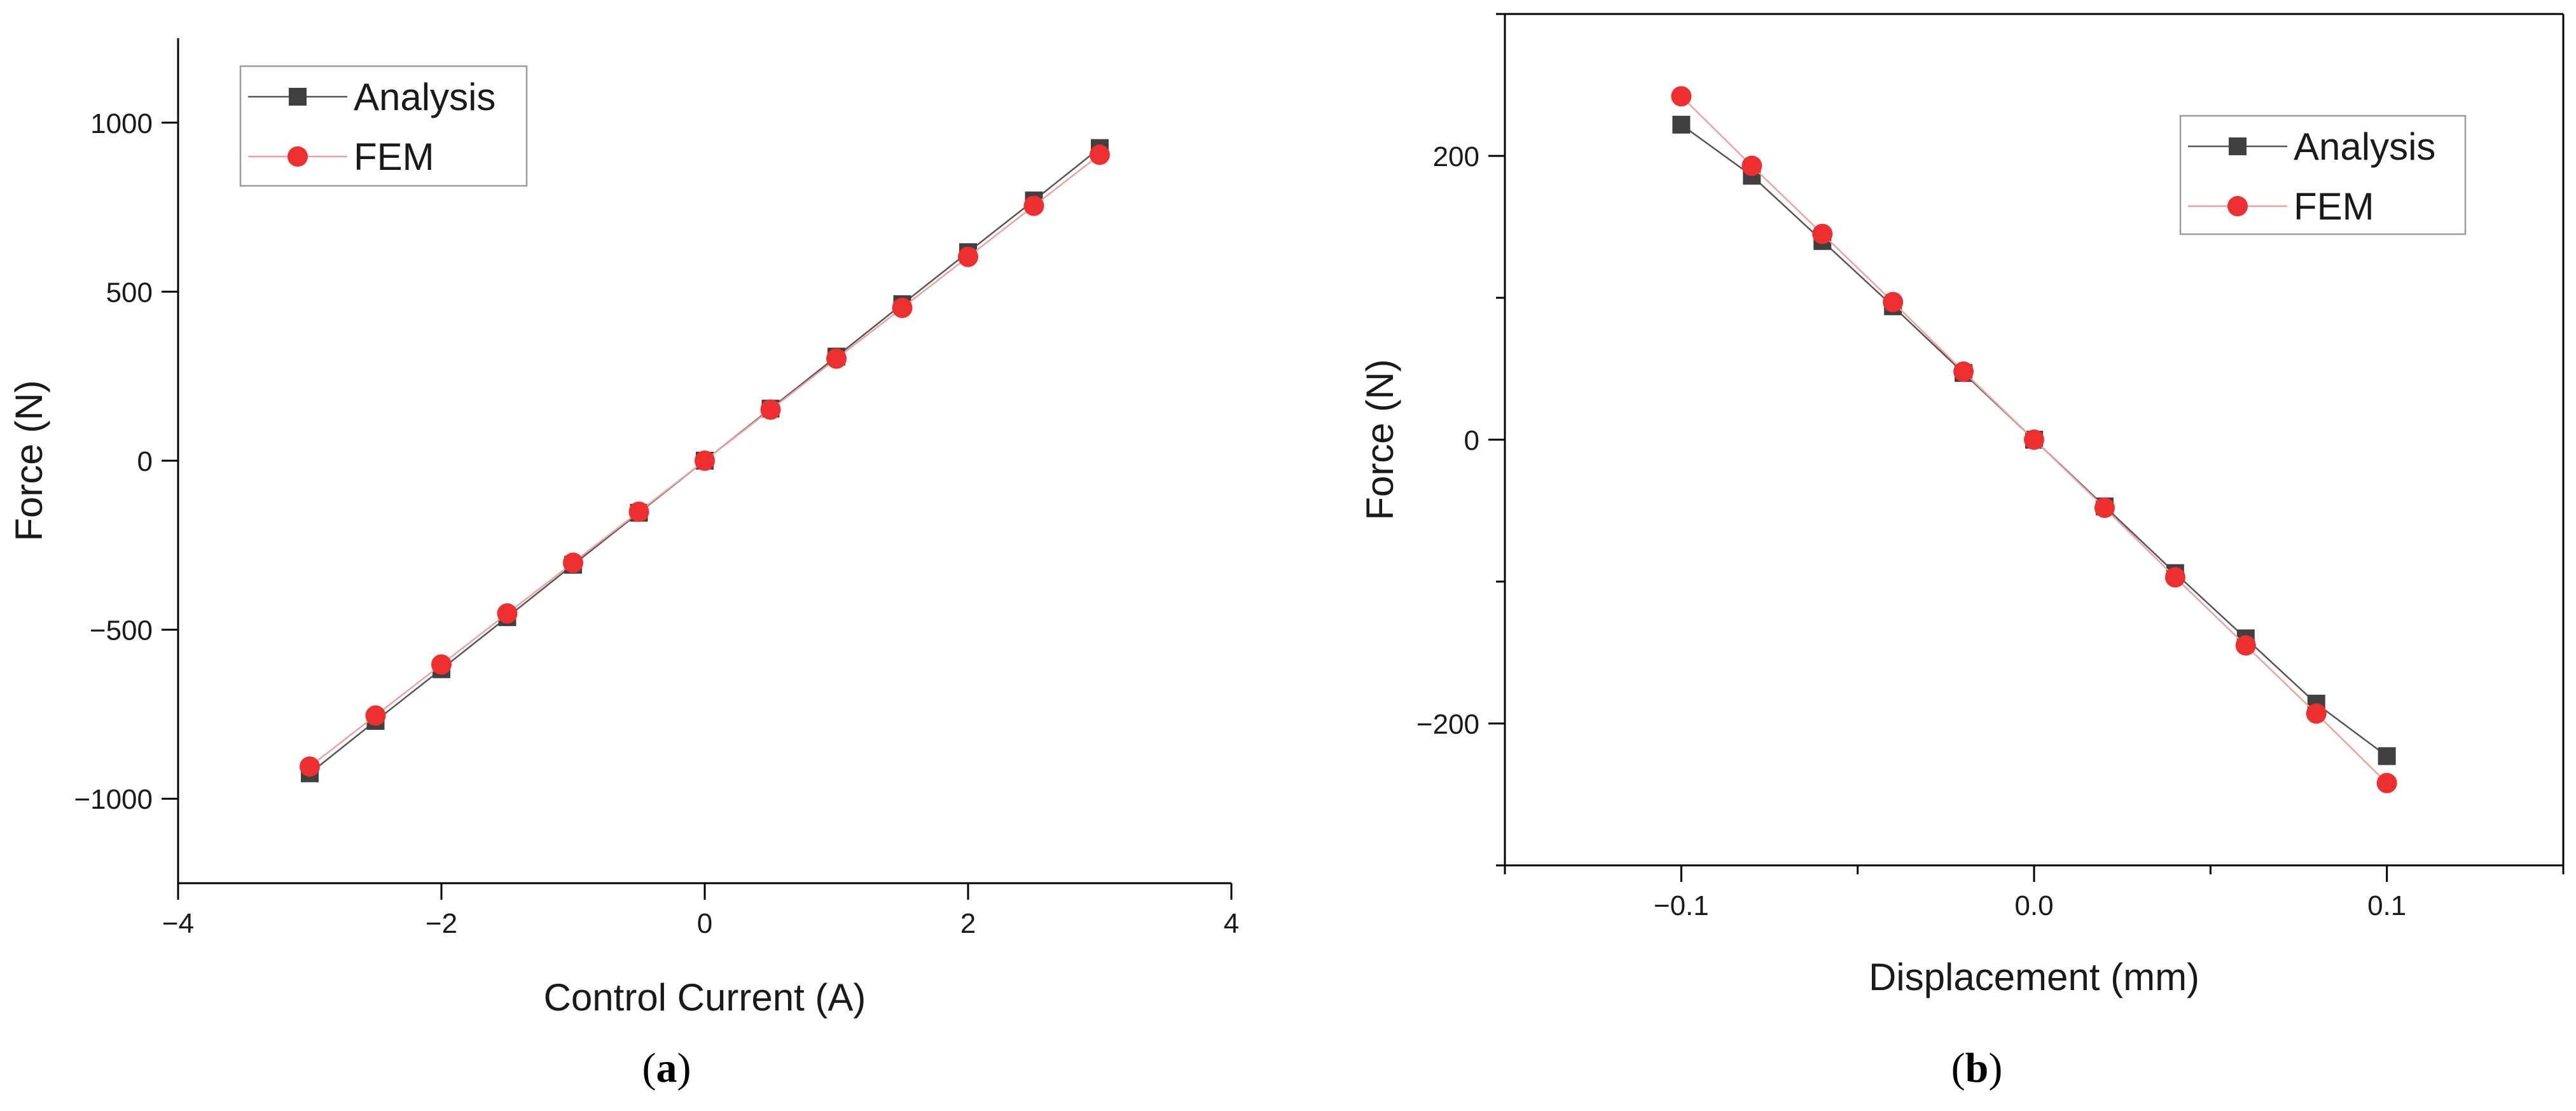 This screenshot has width=2576, height=1111. I want to click on y-tick-label: 500, so click(129, 292).